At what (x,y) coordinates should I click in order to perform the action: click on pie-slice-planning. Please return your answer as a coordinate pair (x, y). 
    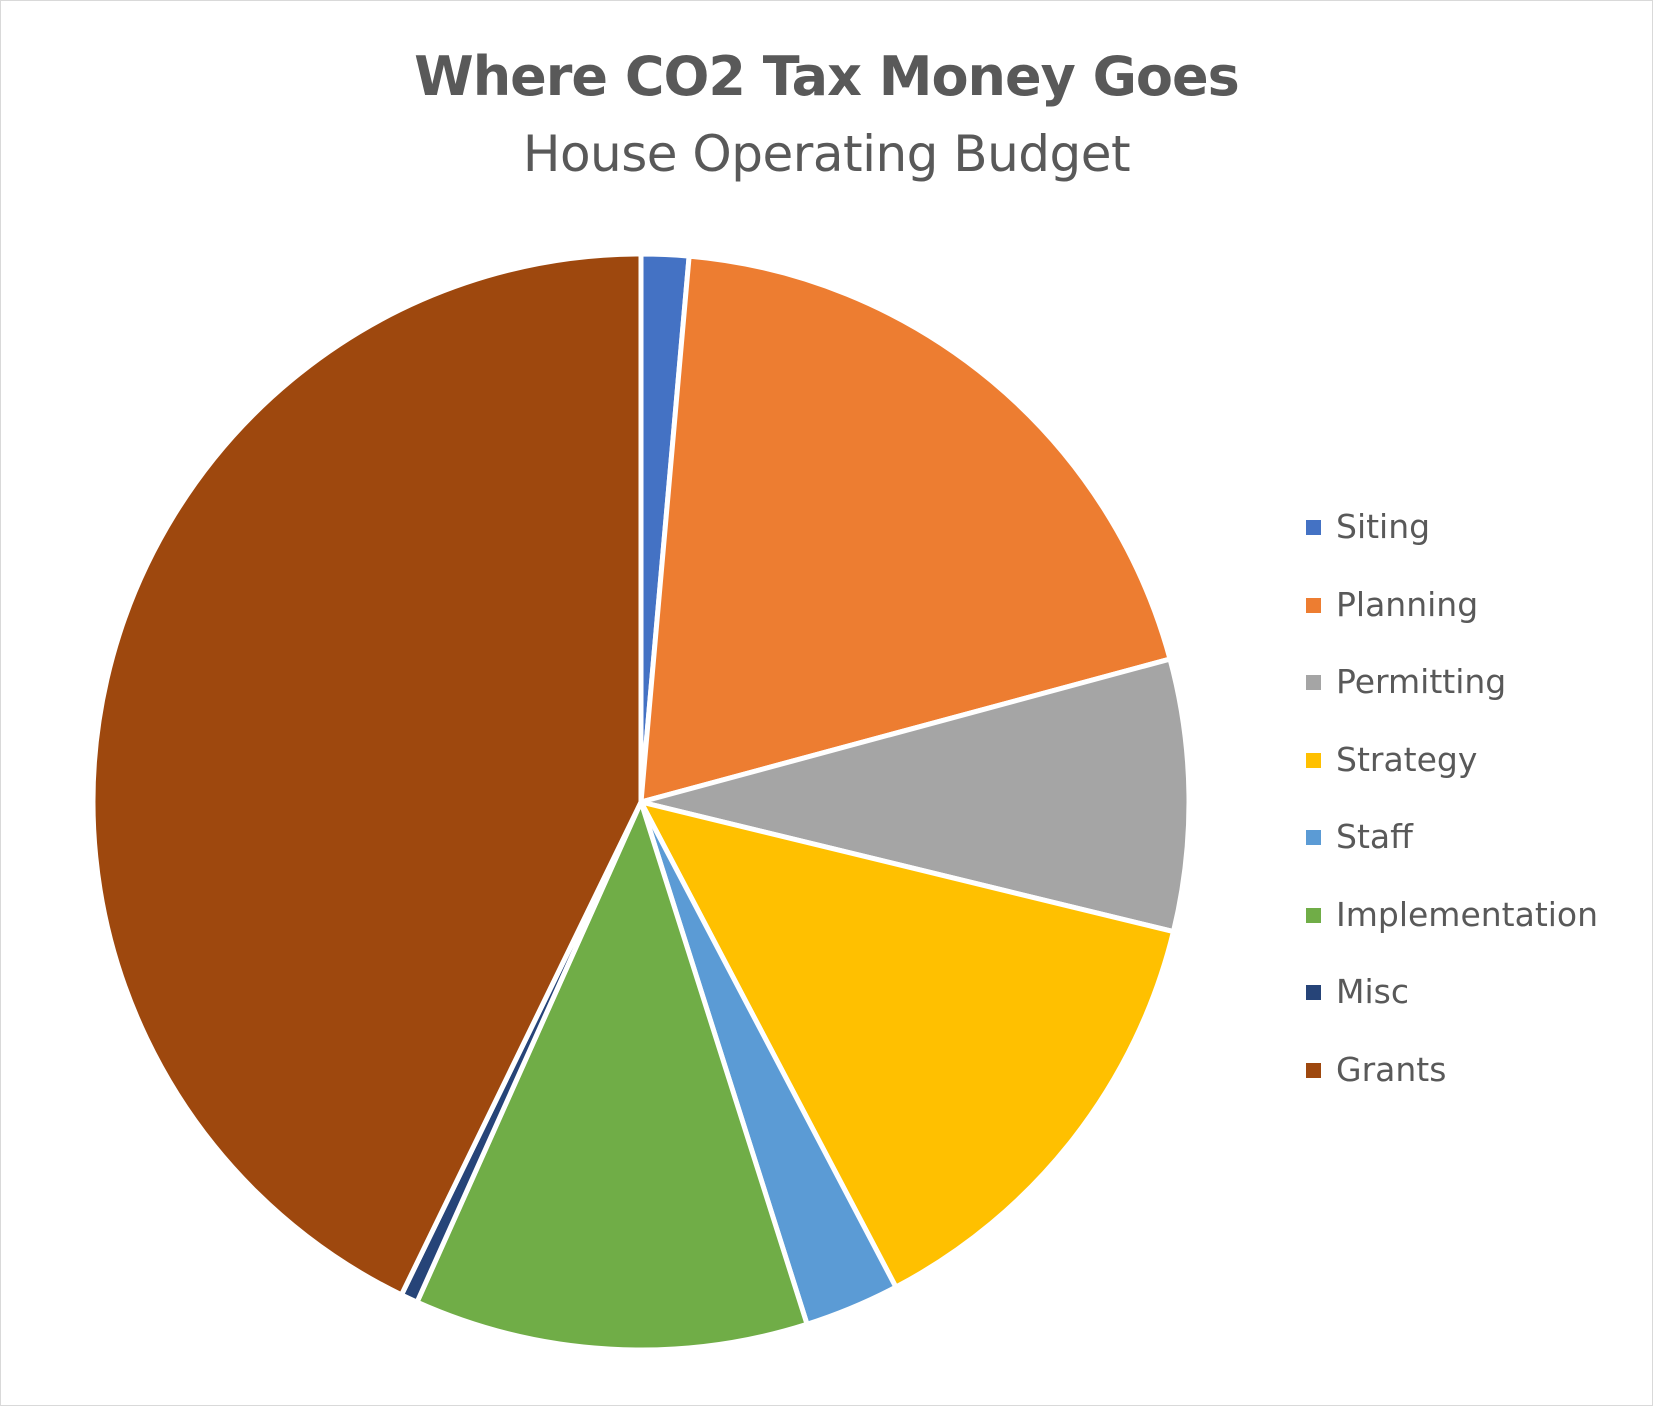
    Looking at the image, I should click on (905, 529).